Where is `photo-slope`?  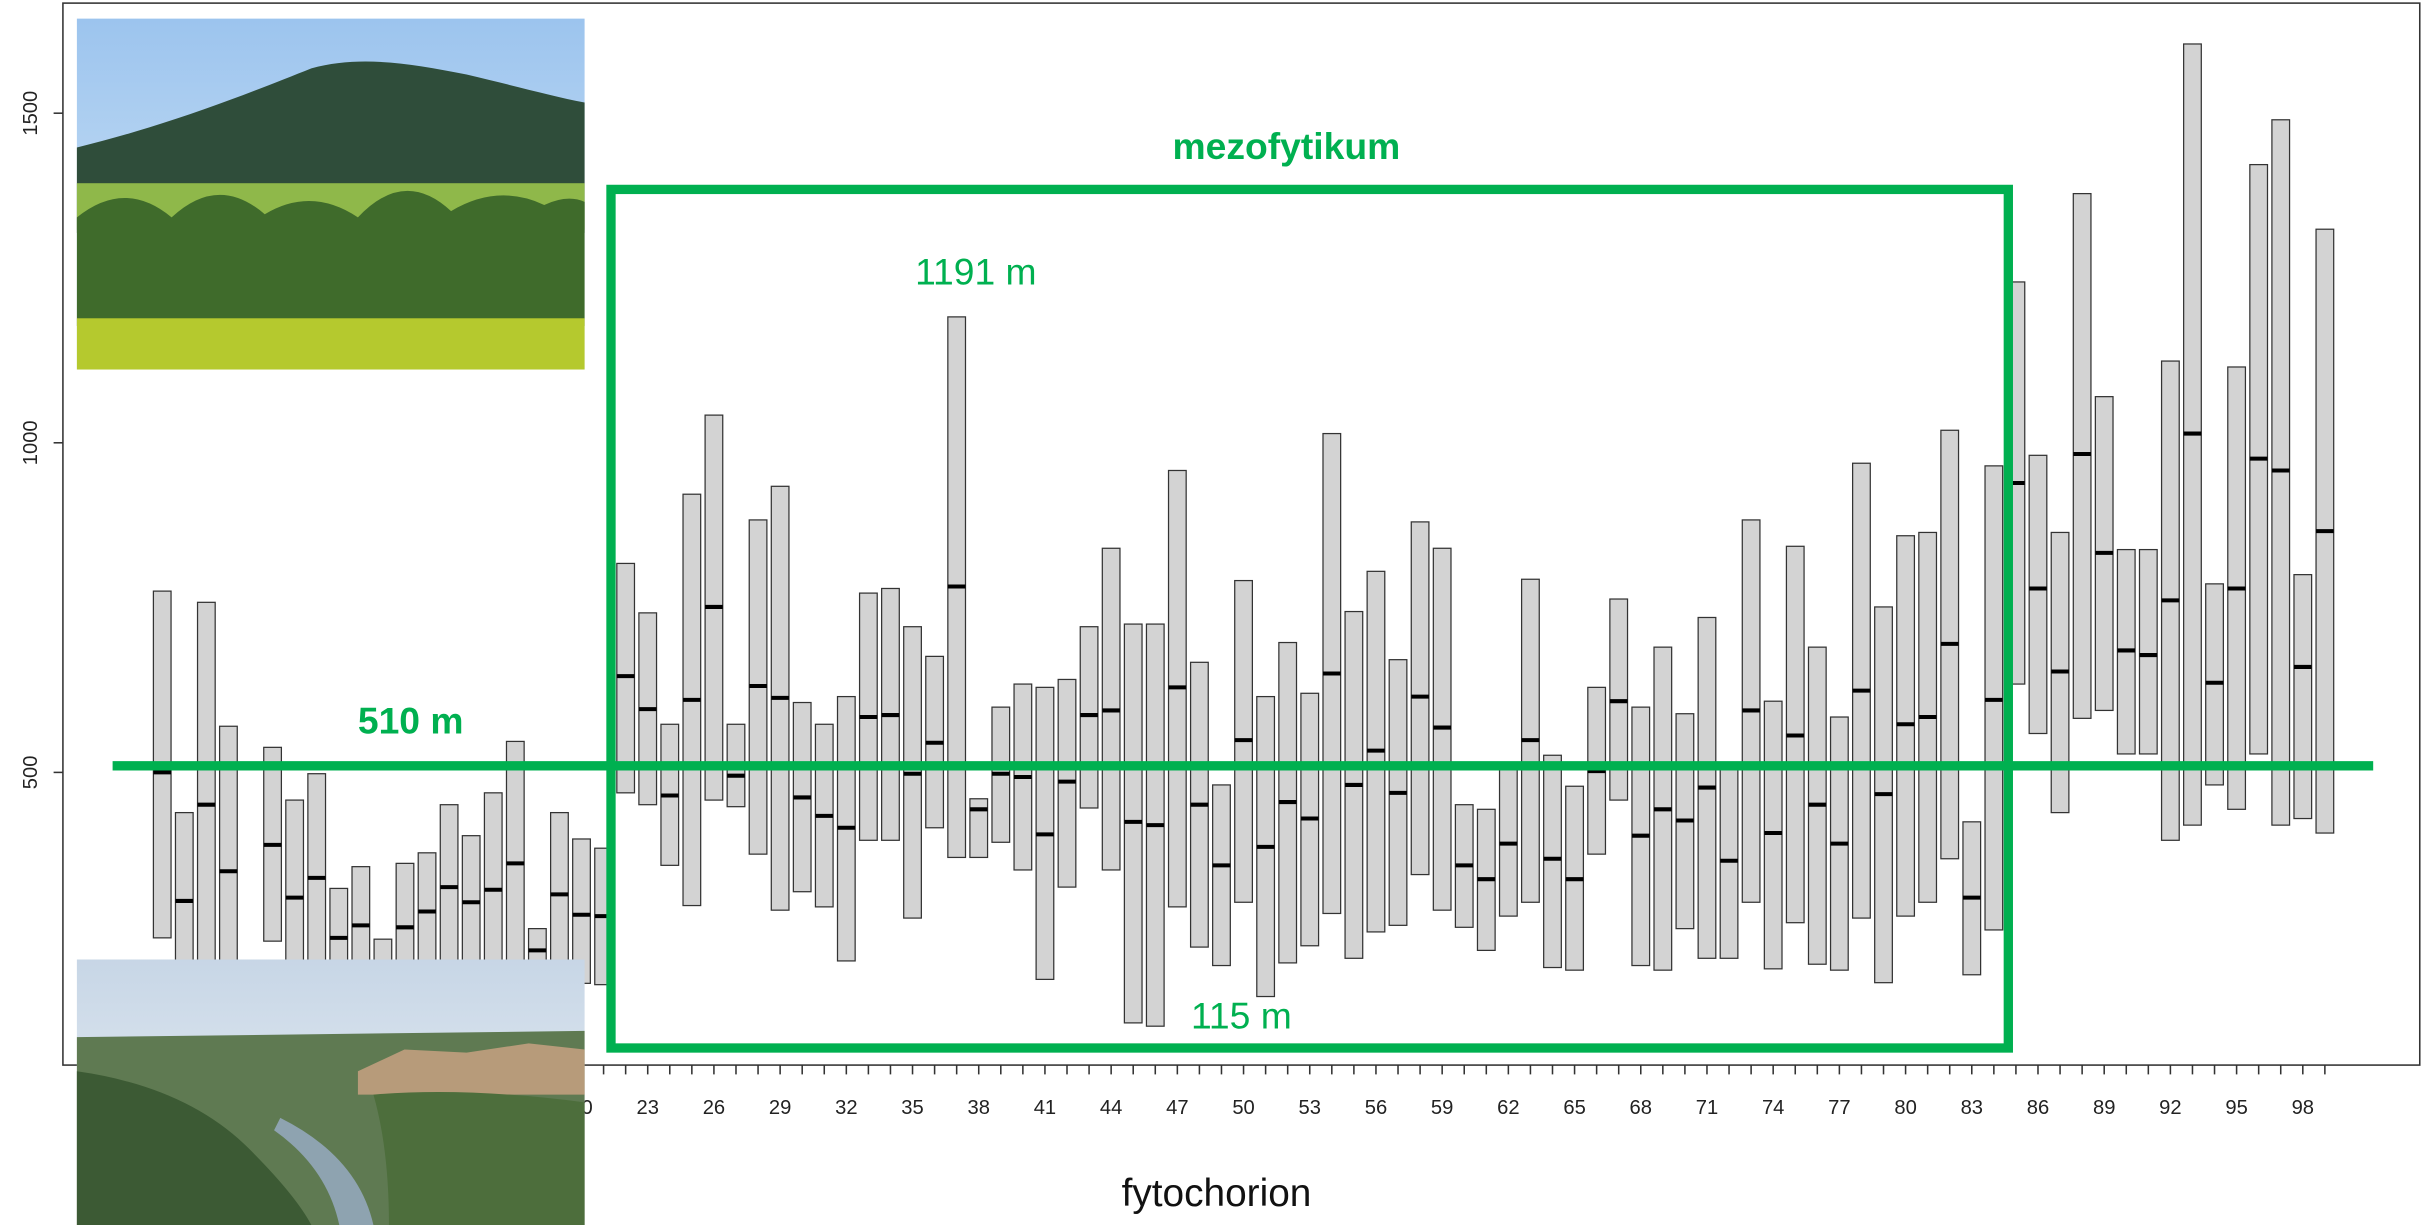 photo-slope is located at coordinates (194, 1148).